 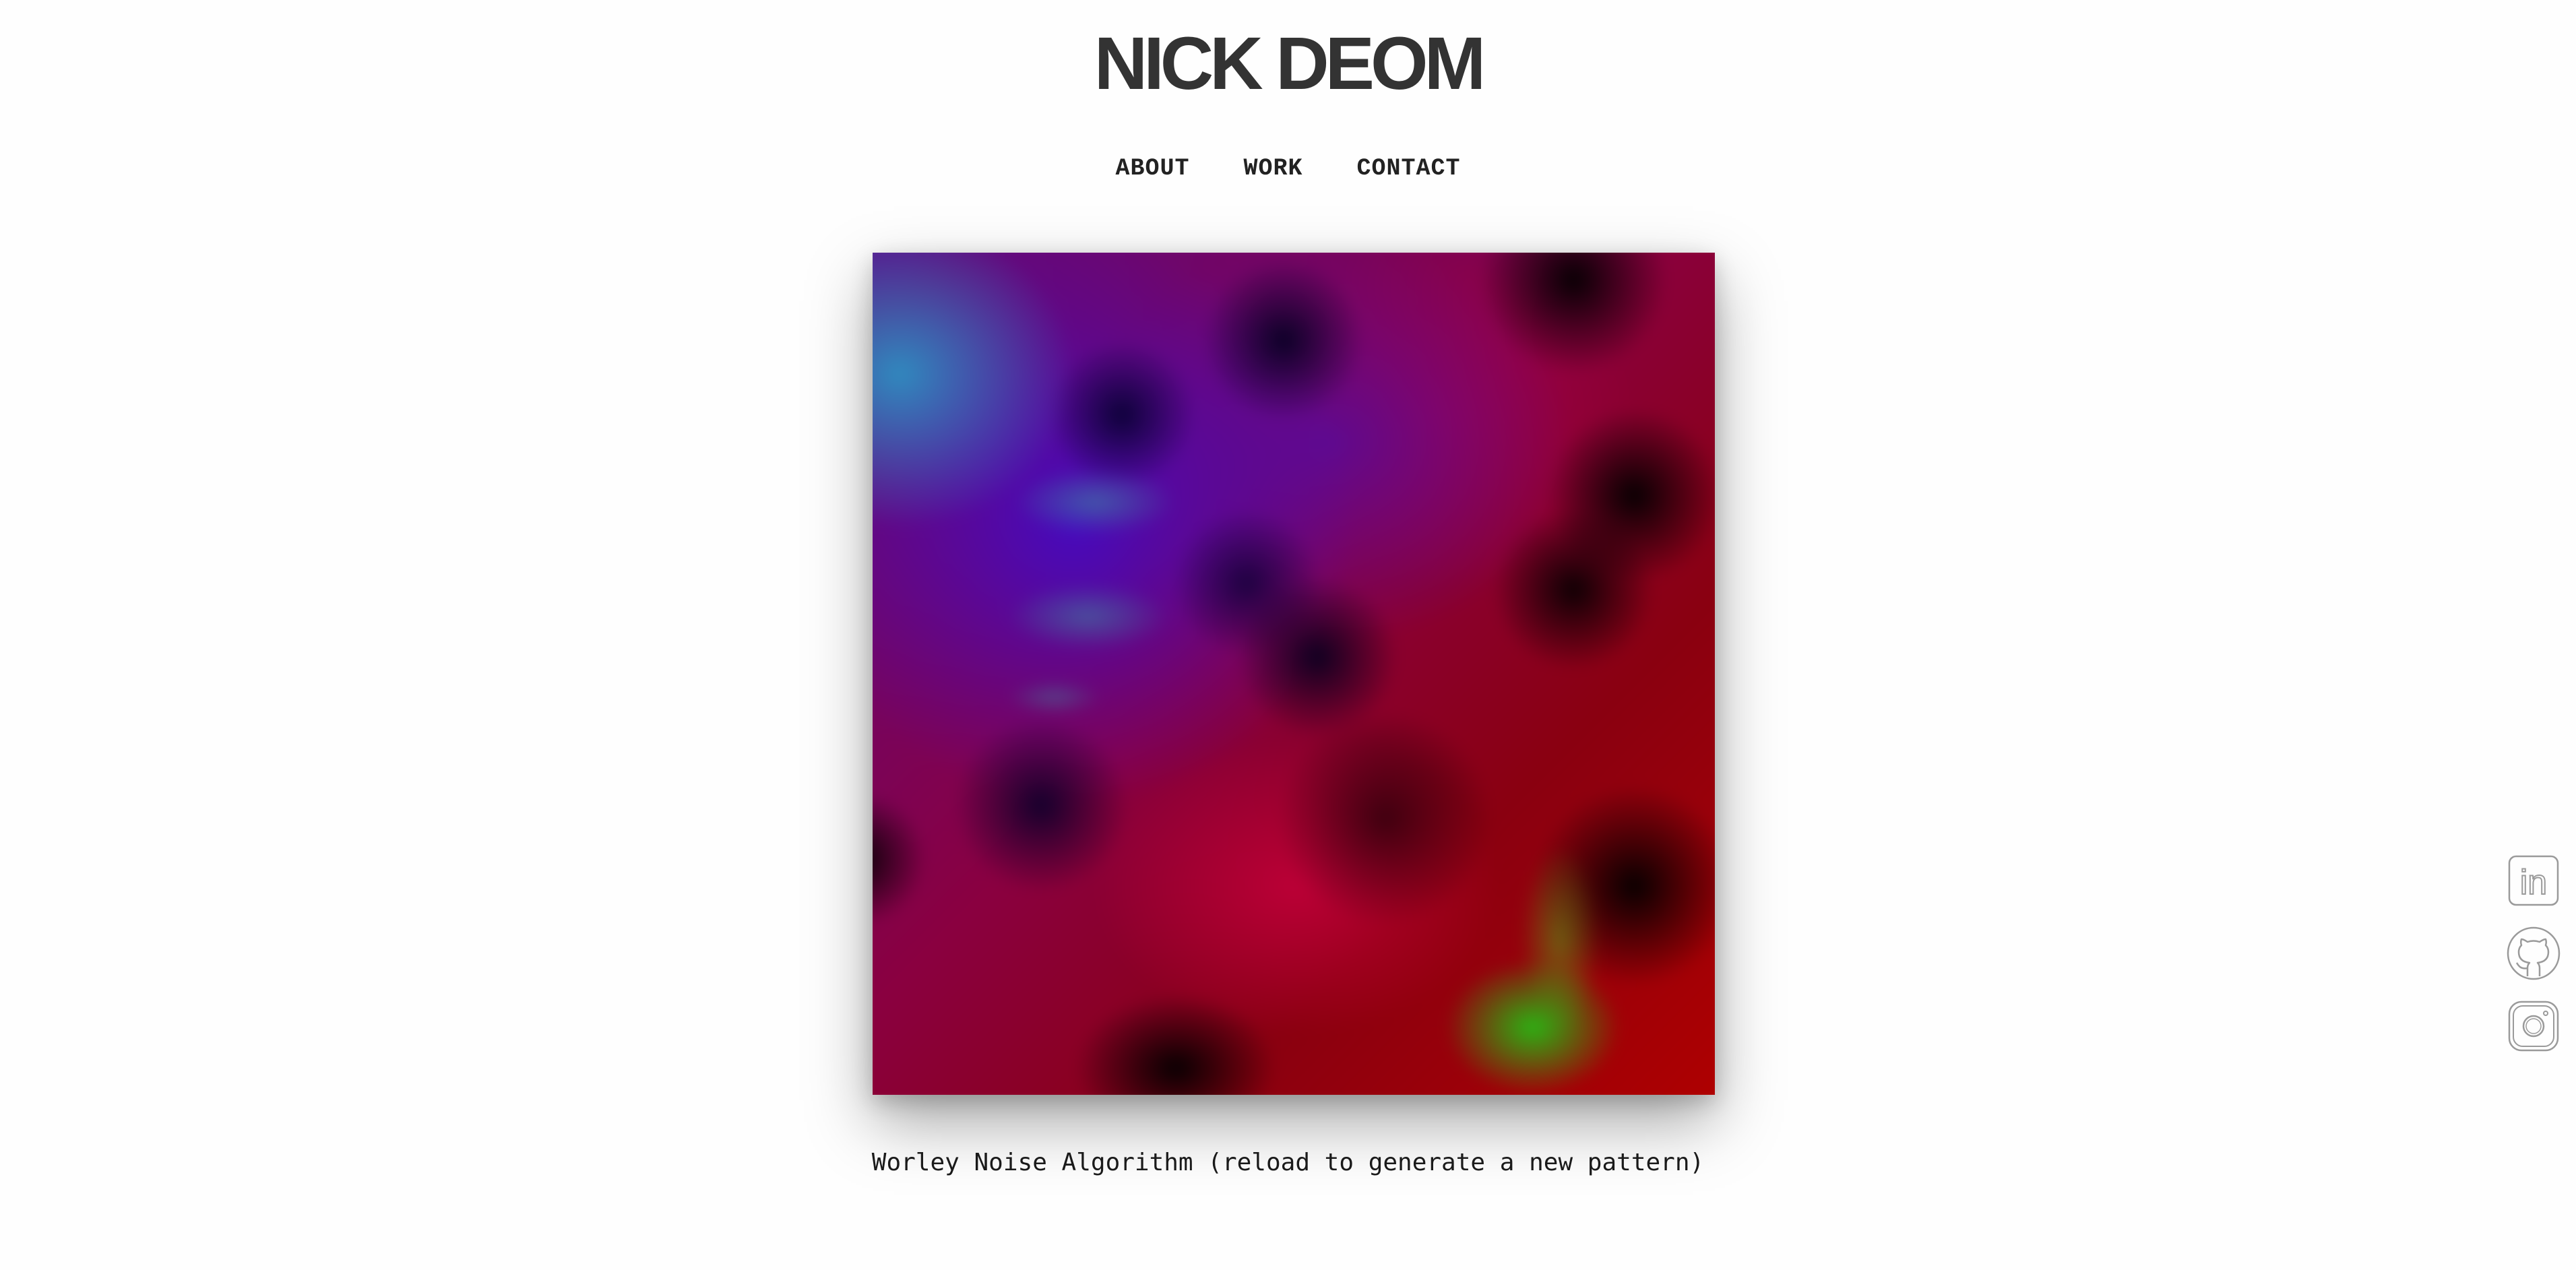 I want to click on social-links: in, so click(x=2533, y=961).